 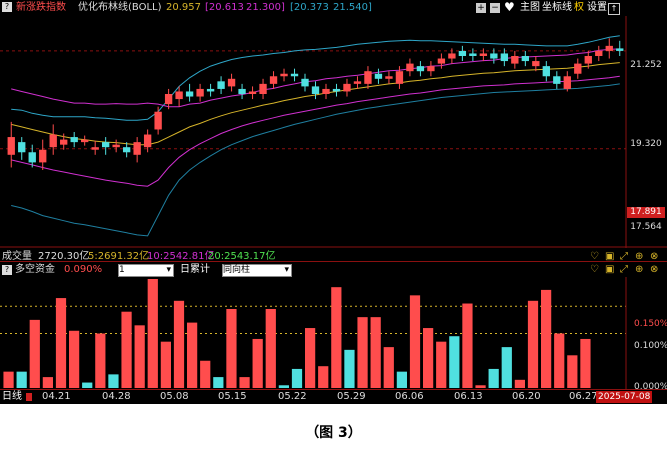 I want to click on date-tick: 06.20, so click(x=526, y=396).